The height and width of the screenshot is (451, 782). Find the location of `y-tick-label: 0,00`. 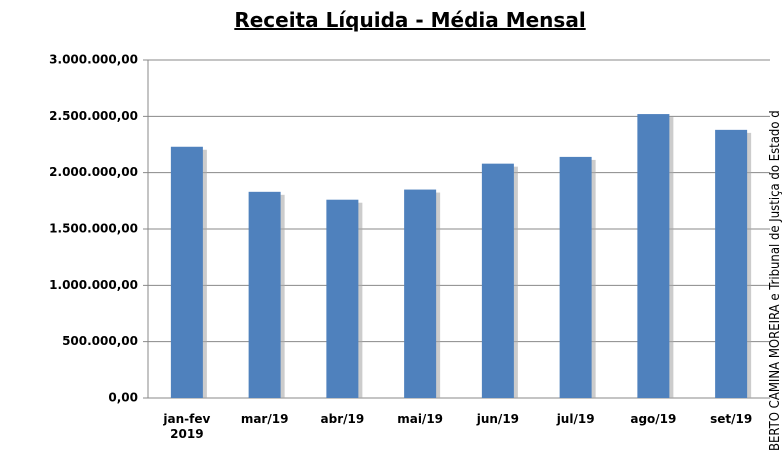

y-tick-label: 0,00 is located at coordinates (123, 398).